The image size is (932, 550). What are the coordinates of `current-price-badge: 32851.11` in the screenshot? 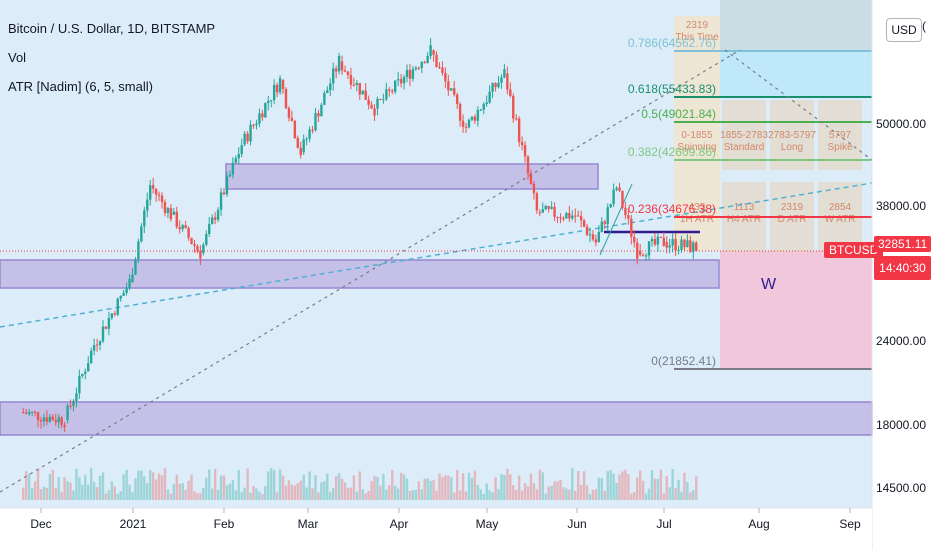 It's located at (902, 244).